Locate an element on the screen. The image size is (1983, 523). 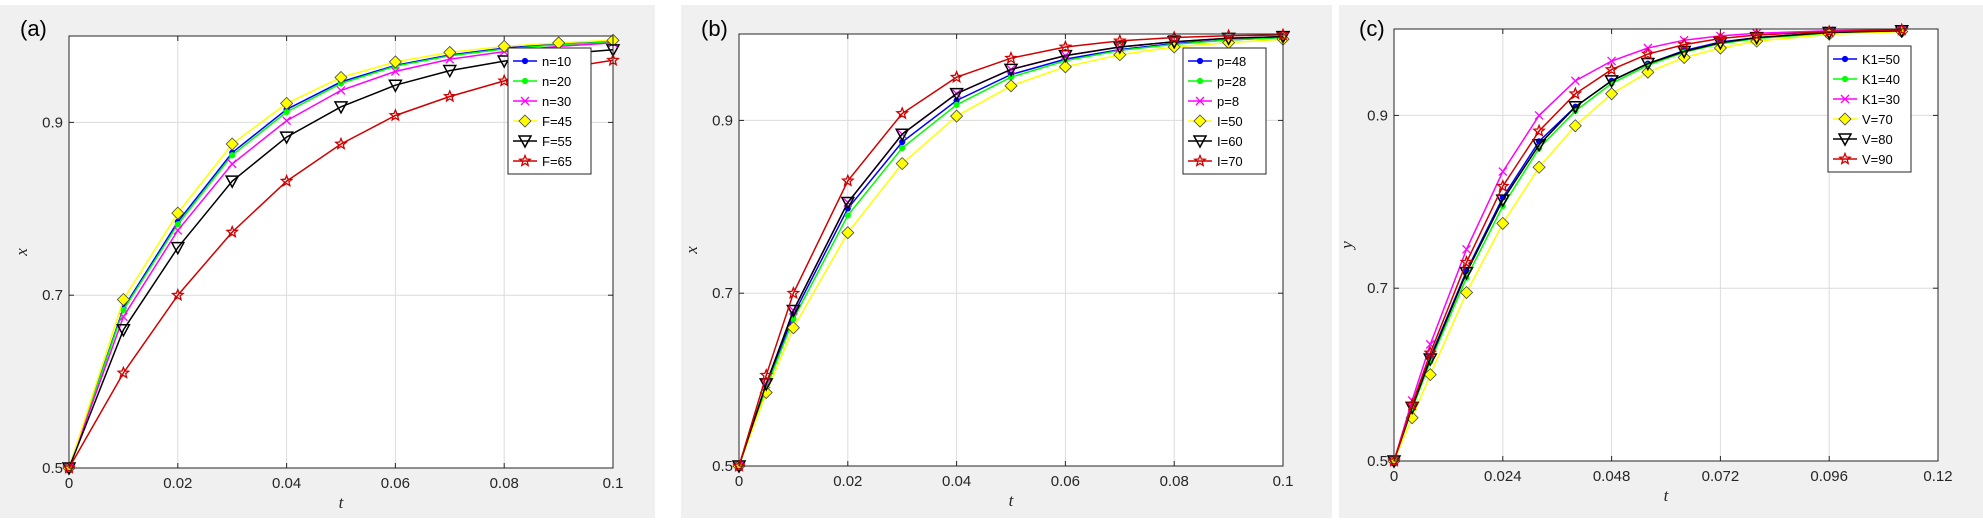
legend: K1=50 K1=40 K1=30 V=70 V=80 V=90 is located at coordinates (1869, 109).